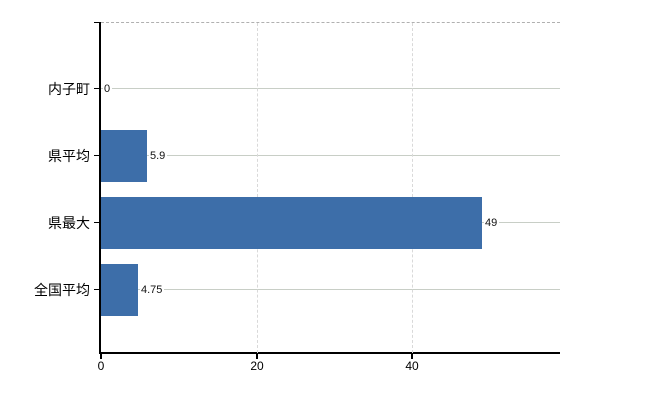 The image size is (650, 400). I want to click on y-axis-line, so click(100, 187).